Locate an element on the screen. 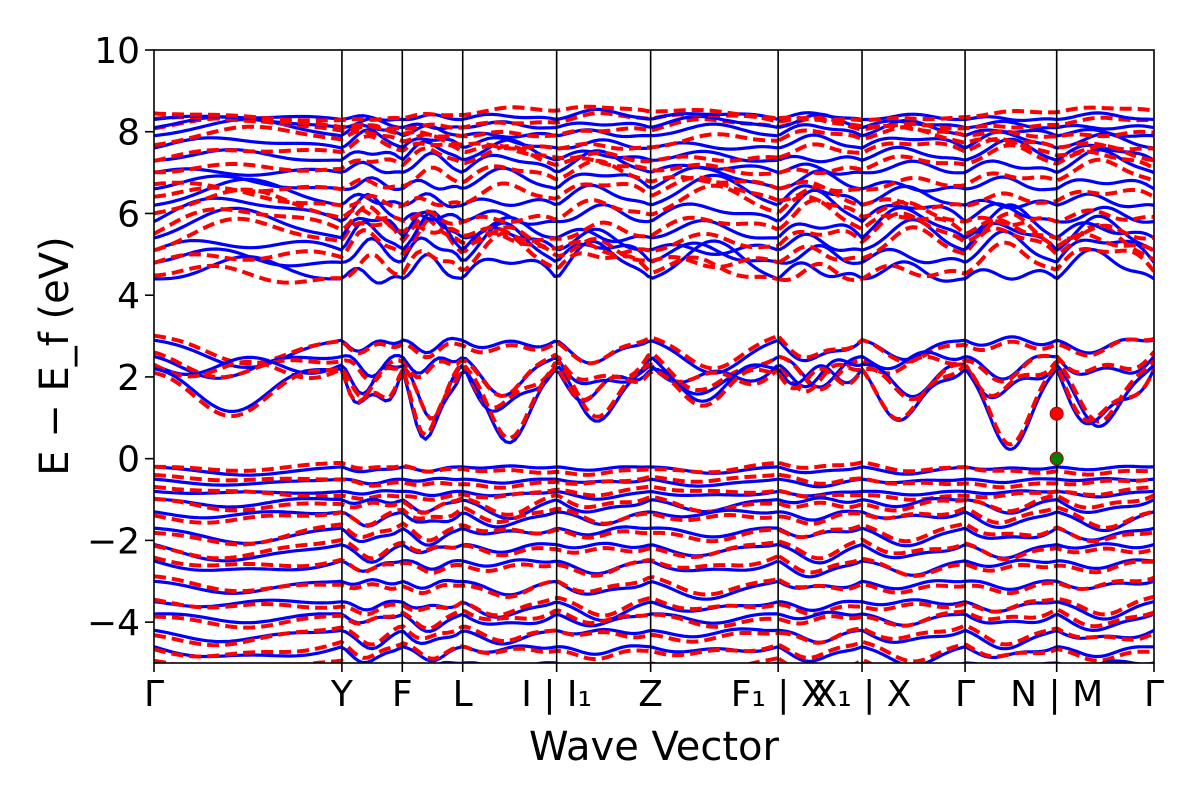  y-tick-label: 10 is located at coordinates (117, 51).